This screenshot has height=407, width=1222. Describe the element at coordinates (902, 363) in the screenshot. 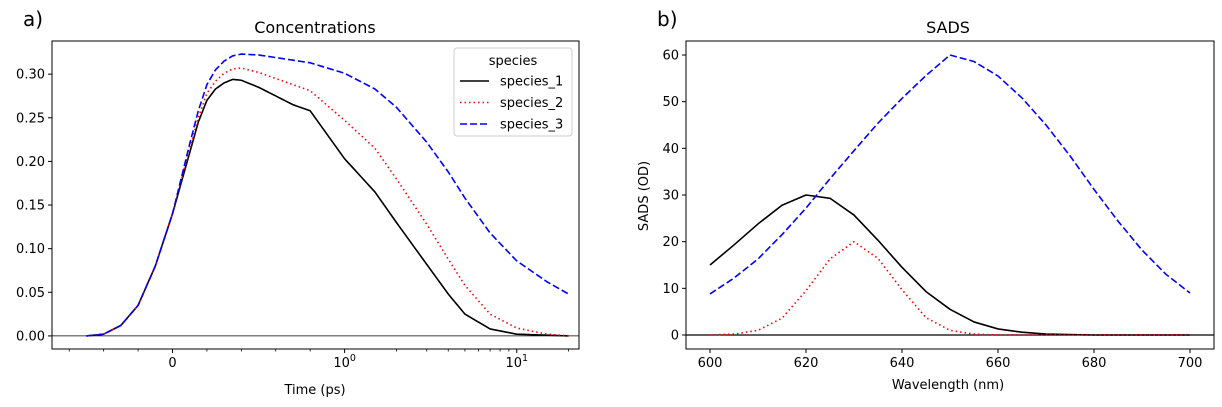

I see `x-tick-label: 640` at that location.